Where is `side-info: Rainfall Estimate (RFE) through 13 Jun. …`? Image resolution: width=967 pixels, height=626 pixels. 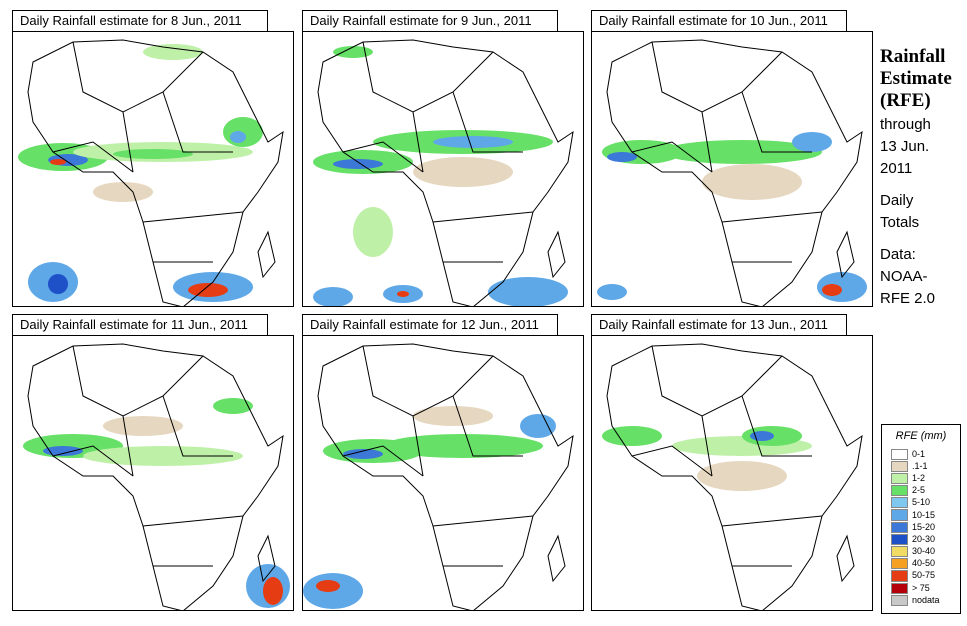 side-info: Rainfall Estimate (RFE) through 13 Jun. … is located at coordinates (922, 178).